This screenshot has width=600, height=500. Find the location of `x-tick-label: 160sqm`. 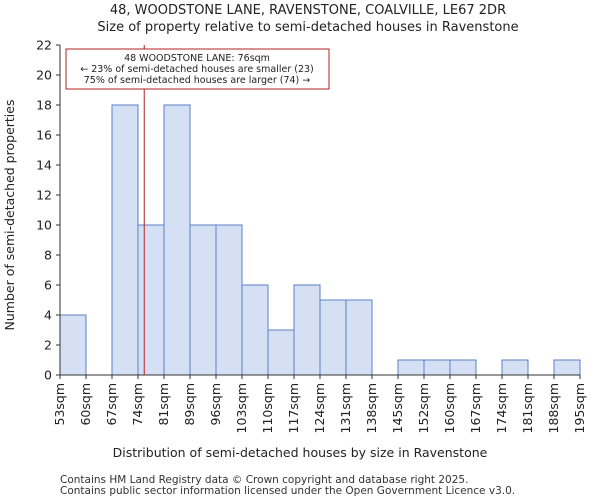

x-tick-label: 160sqm is located at coordinates (449, 408).